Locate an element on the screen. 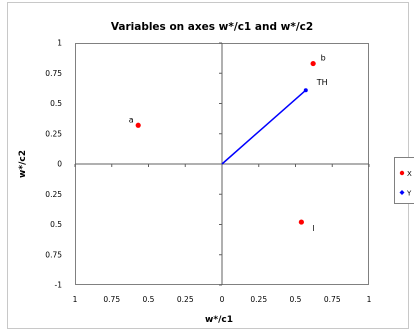 This screenshot has width=414, height=335. legend: X Y is located at coordinates (404, 181).